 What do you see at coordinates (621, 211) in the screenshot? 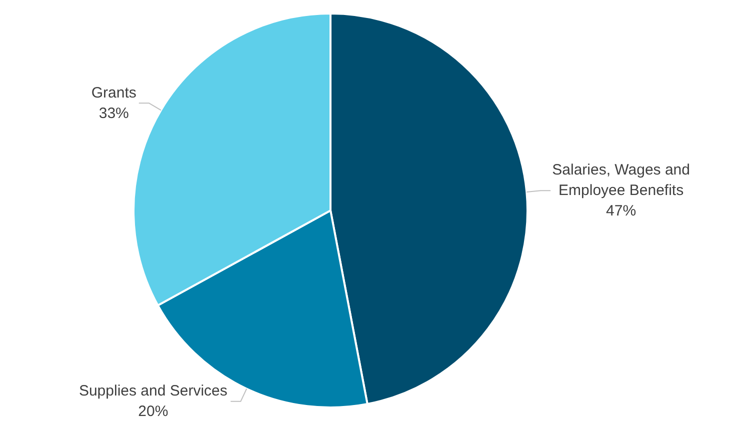
I see `data-label: 47%` at bounding box center [621, 211].